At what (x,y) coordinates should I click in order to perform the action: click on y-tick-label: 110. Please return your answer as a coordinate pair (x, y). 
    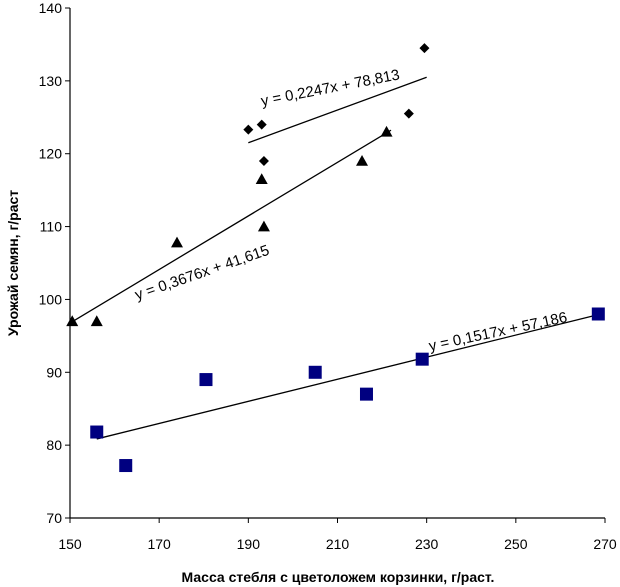
    Looking at the image, I should click on (51, 227).